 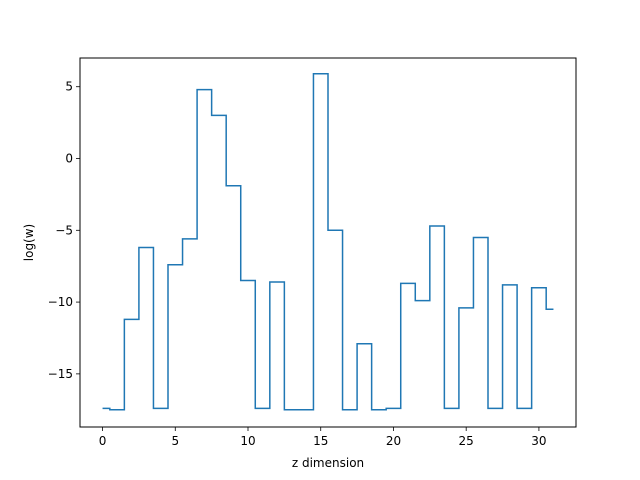 What do you see at coordinates (60, 374) in the screenshot?
I see `y-tick-label: −15` at bounding box center [60, 374].